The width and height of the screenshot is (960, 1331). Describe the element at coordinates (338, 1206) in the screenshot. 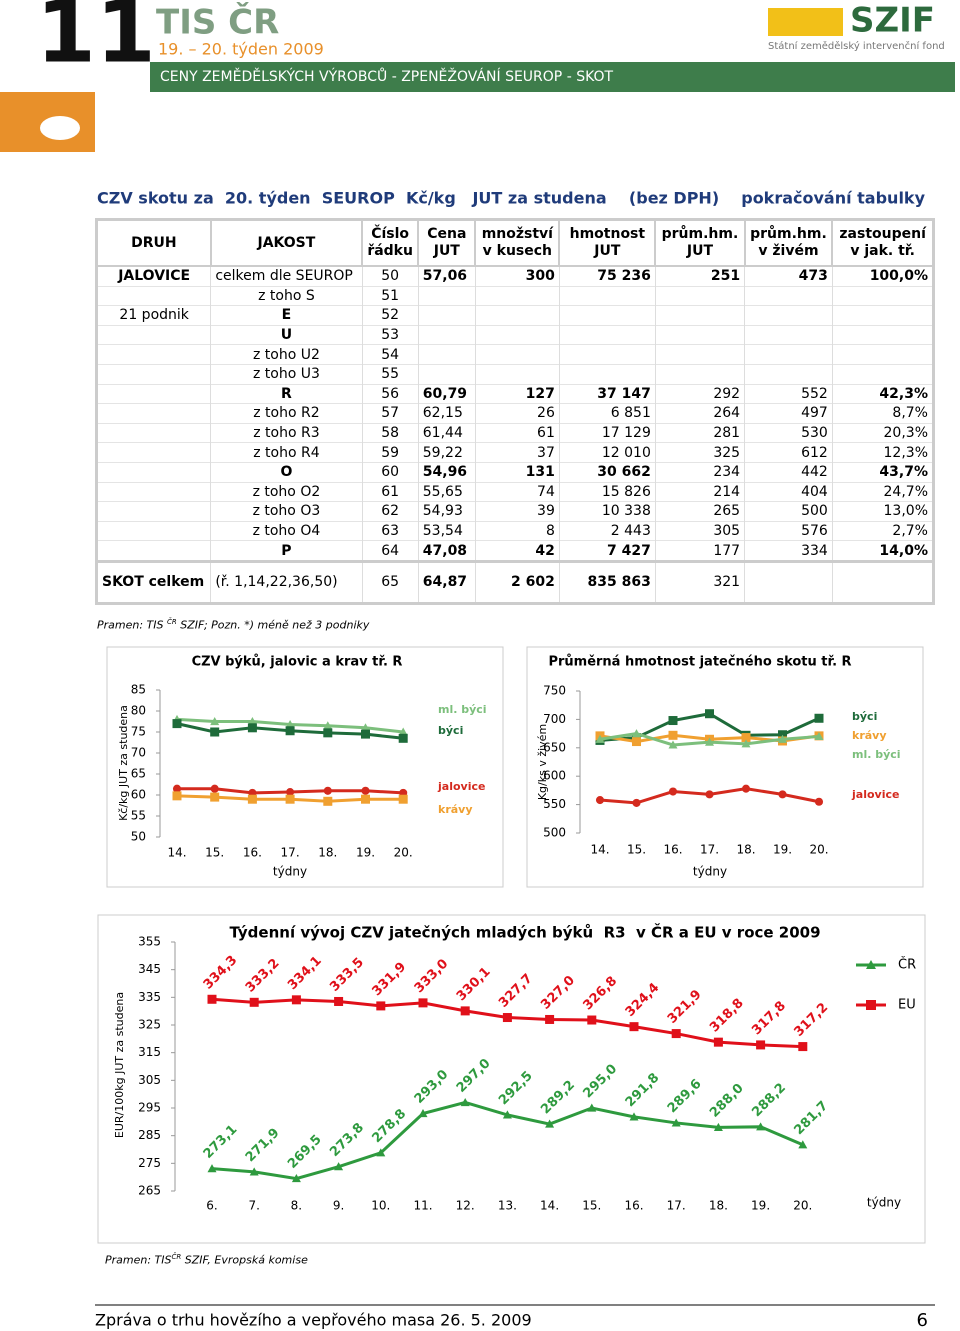

I see `x-tick-label: 9.` at that location.